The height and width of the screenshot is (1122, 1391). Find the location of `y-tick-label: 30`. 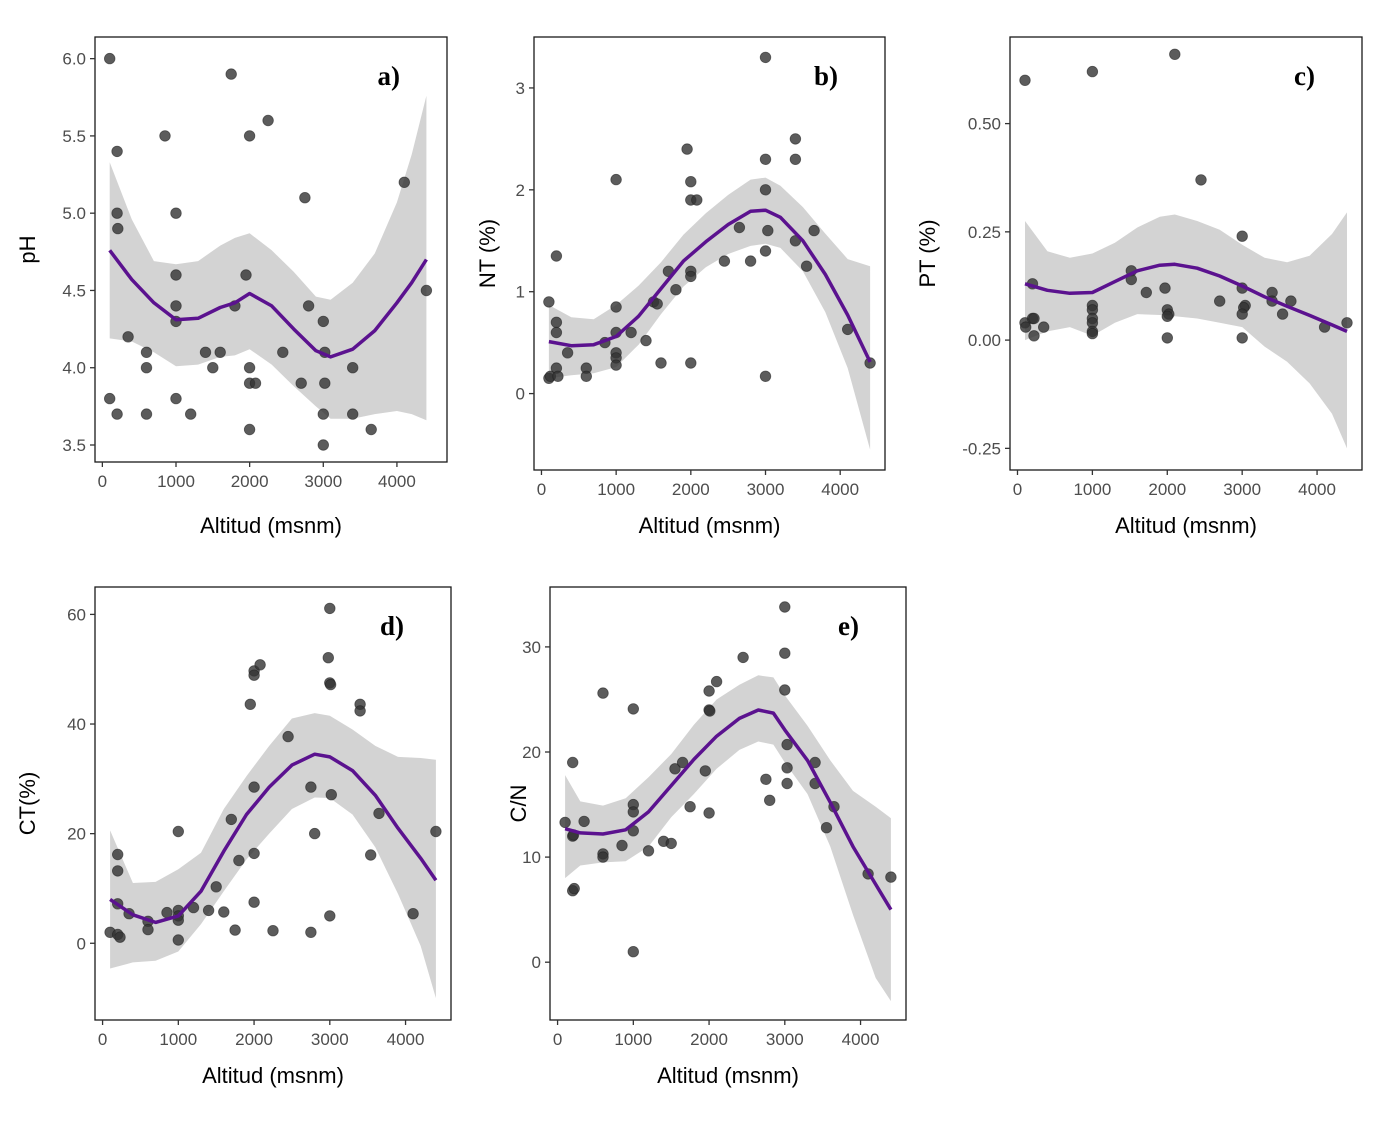

y-tick-label: 30 is located at coordinates (531, 647).